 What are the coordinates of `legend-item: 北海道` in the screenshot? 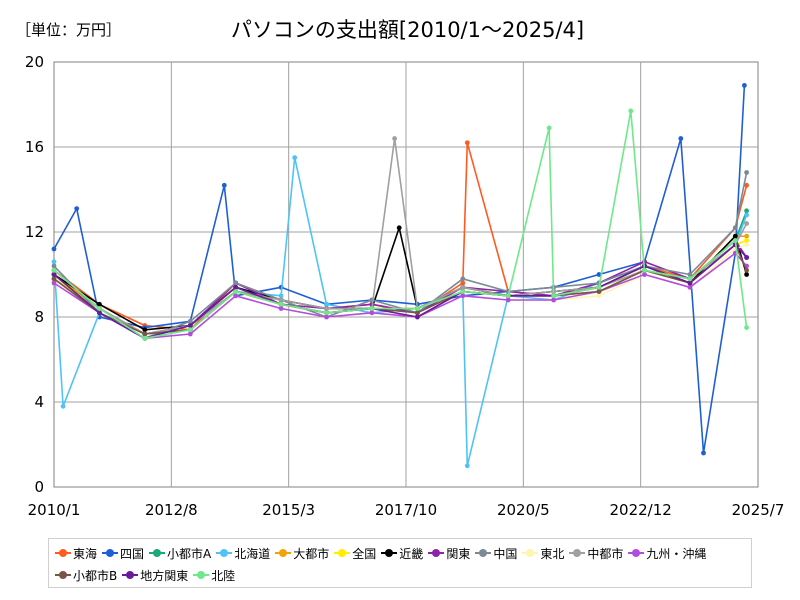 It's located at (243, 553).